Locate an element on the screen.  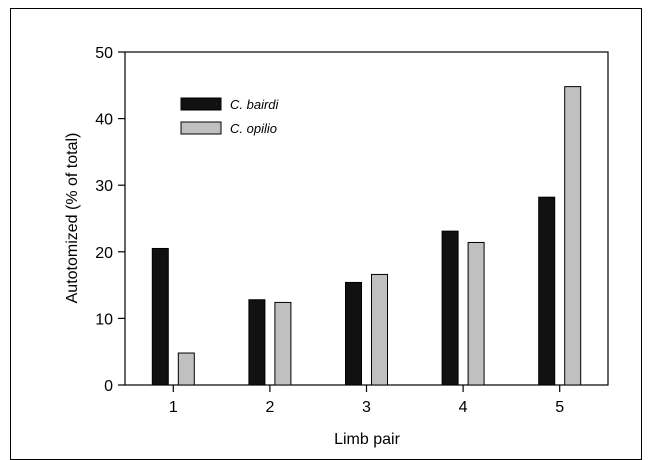
x-tick-label: 1 is located at coordinates (173, 407).